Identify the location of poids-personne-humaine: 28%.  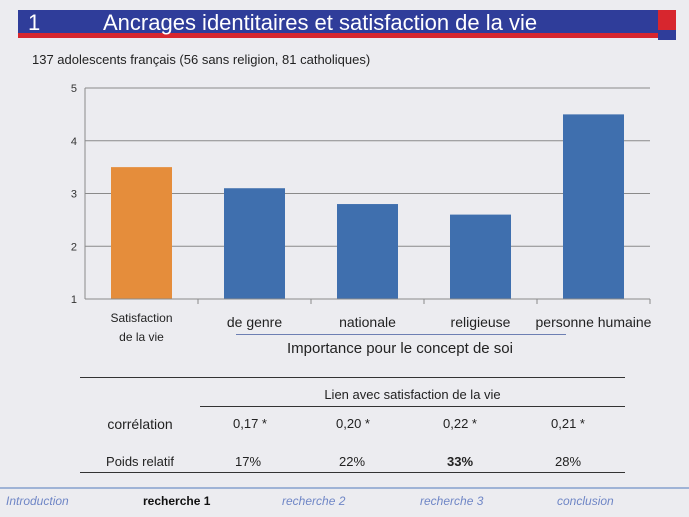
(568, 461).